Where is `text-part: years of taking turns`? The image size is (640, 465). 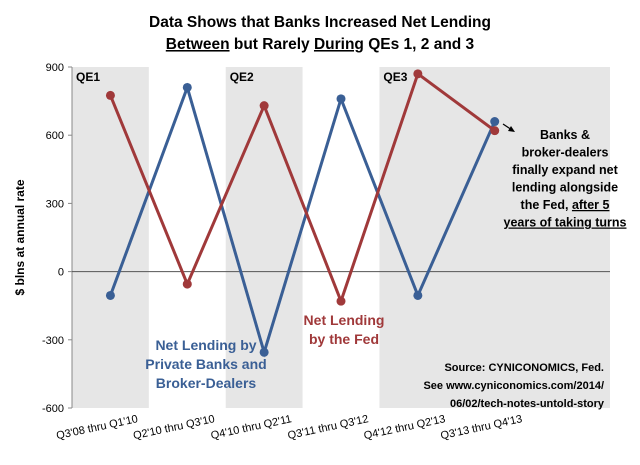
text-part: years of taking turns is located at coordinates (565, 223).